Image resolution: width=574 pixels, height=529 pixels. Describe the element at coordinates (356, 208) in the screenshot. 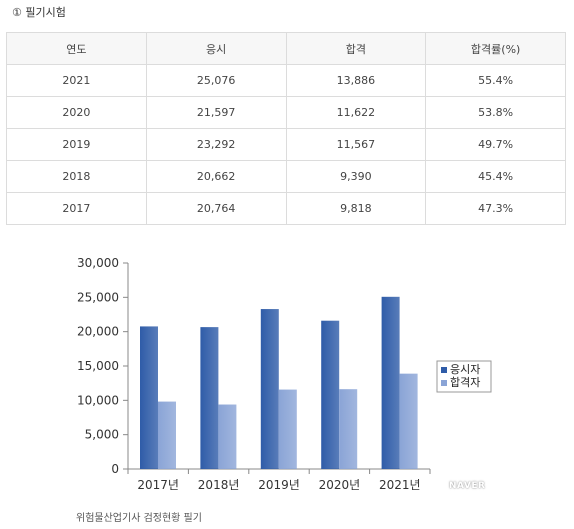

I see `cell-passed: 9,818` at that location.